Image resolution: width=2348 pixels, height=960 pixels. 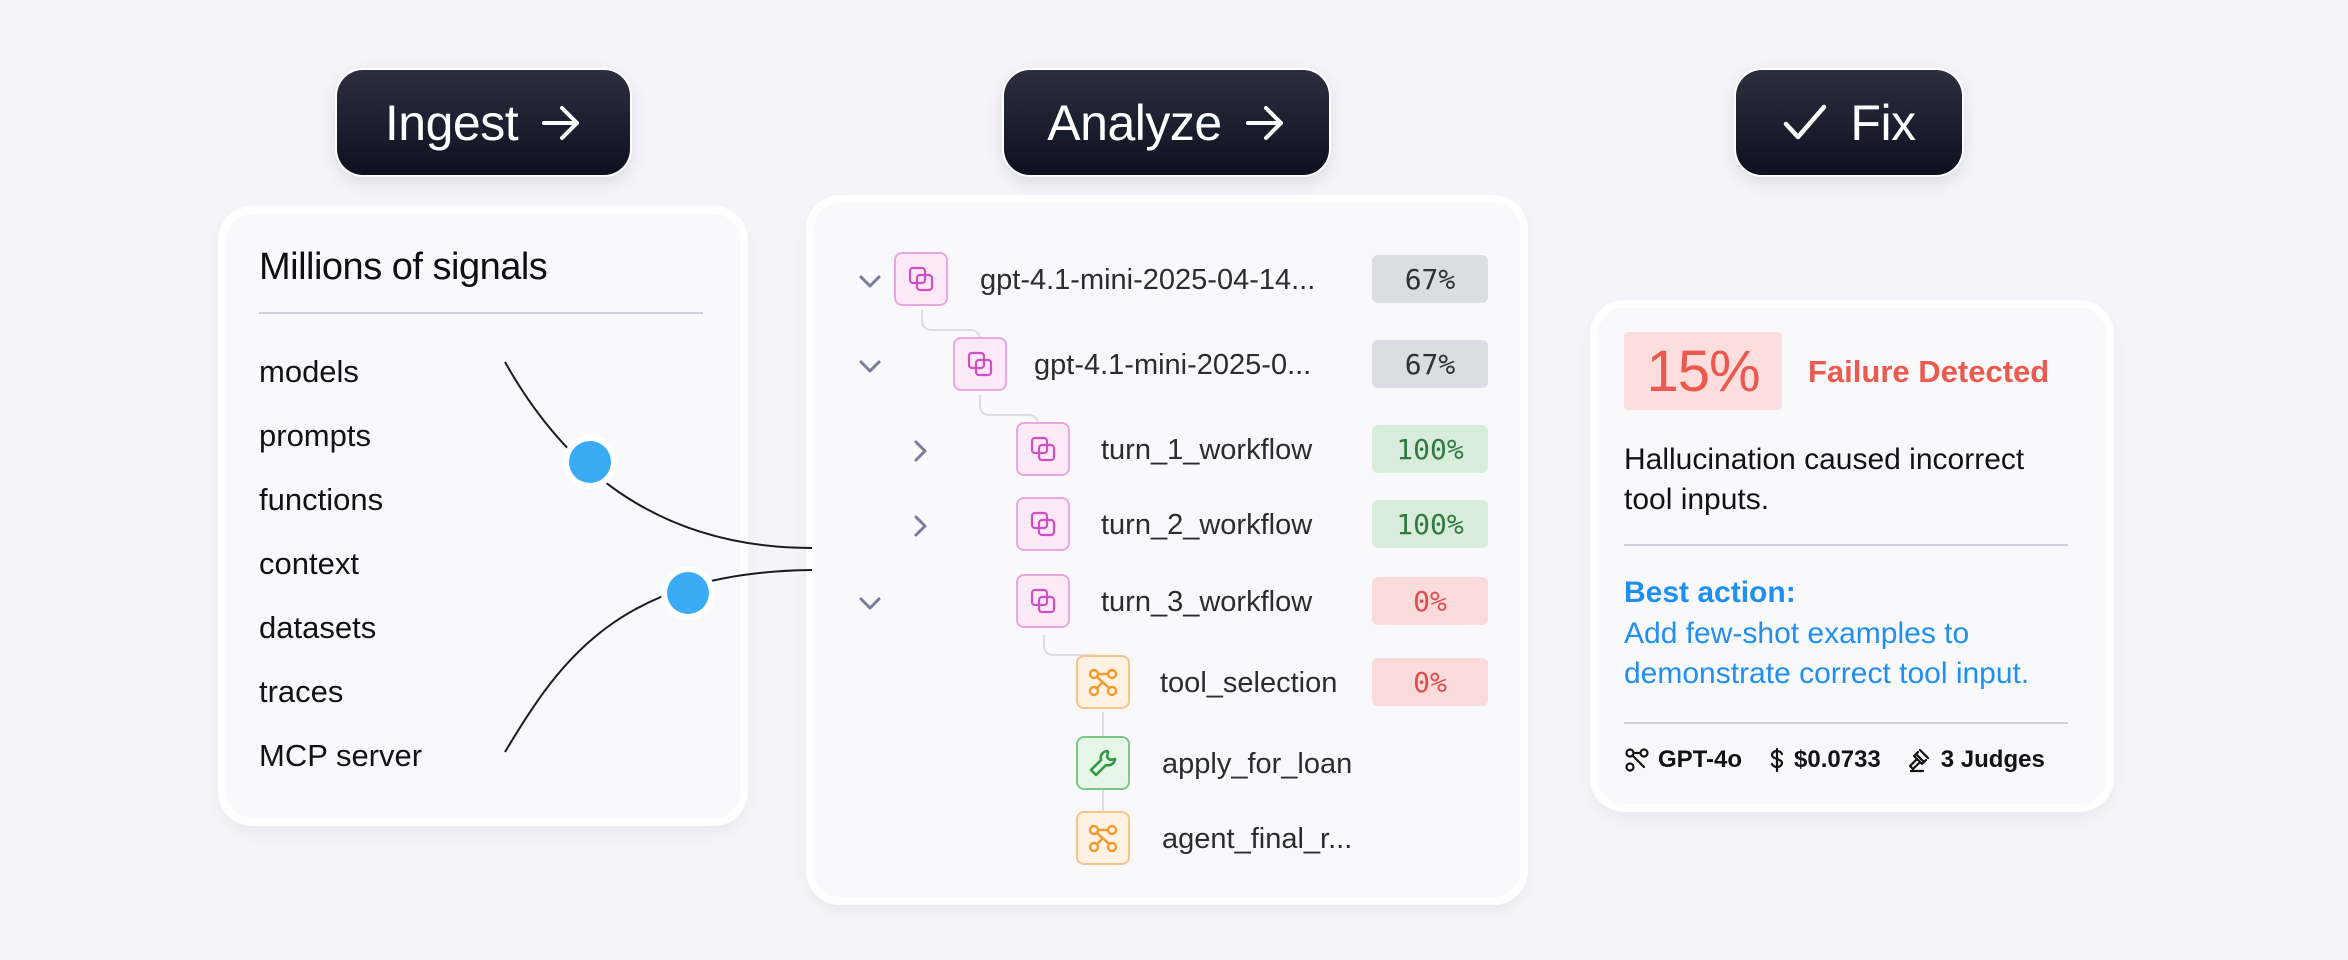 I want to click on analyze-label: Analyze, so click(x=1134, y=122).